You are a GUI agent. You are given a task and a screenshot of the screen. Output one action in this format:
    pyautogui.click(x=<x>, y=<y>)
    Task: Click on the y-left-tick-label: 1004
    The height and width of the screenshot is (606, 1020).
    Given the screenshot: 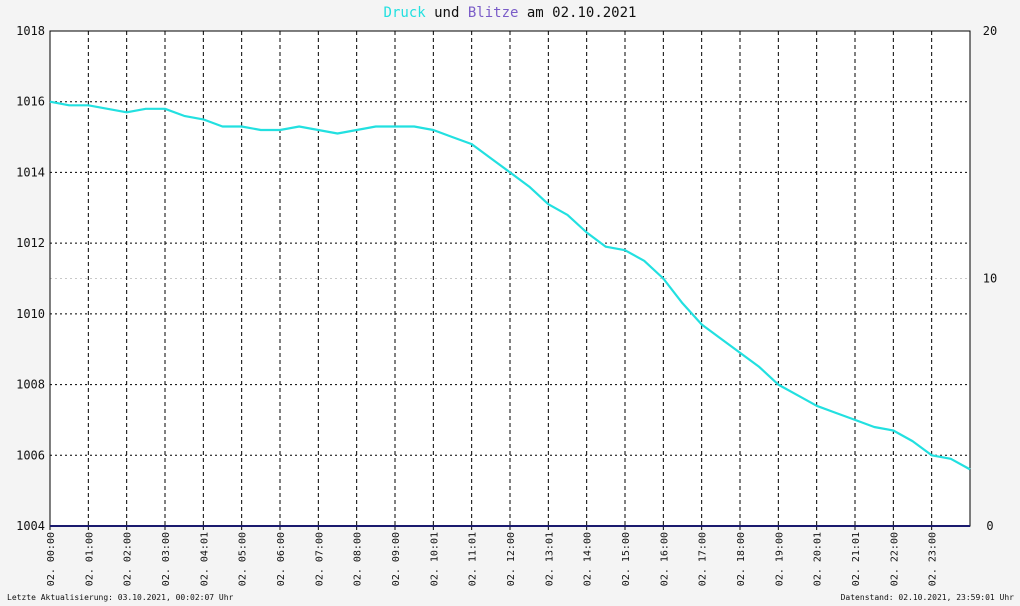 What is the action you would take?
    pyautogui.click(x=30, y=526)
    